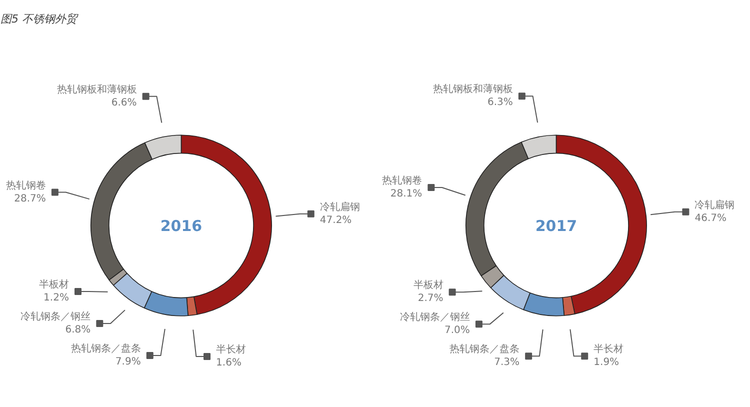 The width and height of the screenshot is (750, 407). What do you see at coordinates (229, 362) in the screenshot?
I see `data-label: 1.6%` at bounding box center [229, 362].